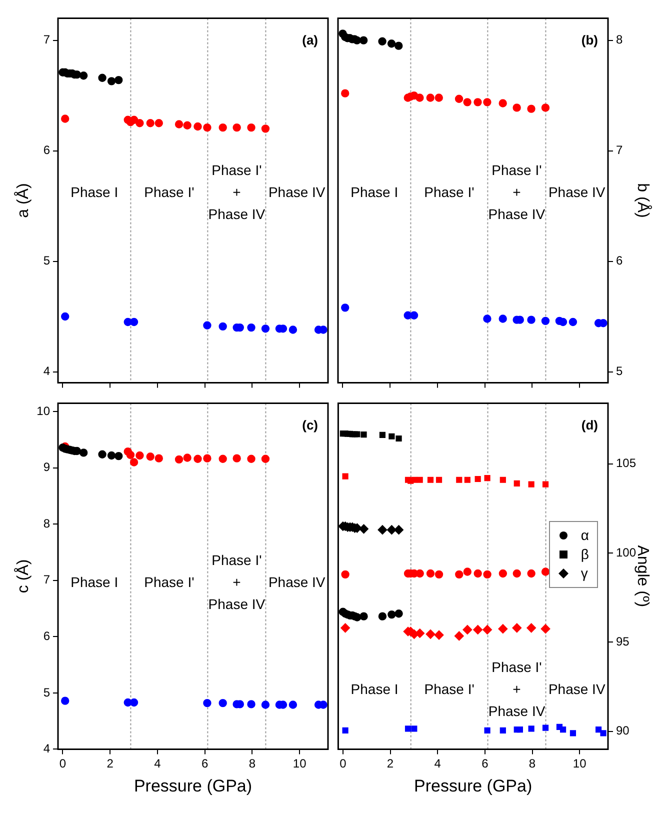 The height and width of the screenshot is (815, 666). Describe the element at coordinates (310, 40) in the screenshot. I see `annotation: (a)` at that location.